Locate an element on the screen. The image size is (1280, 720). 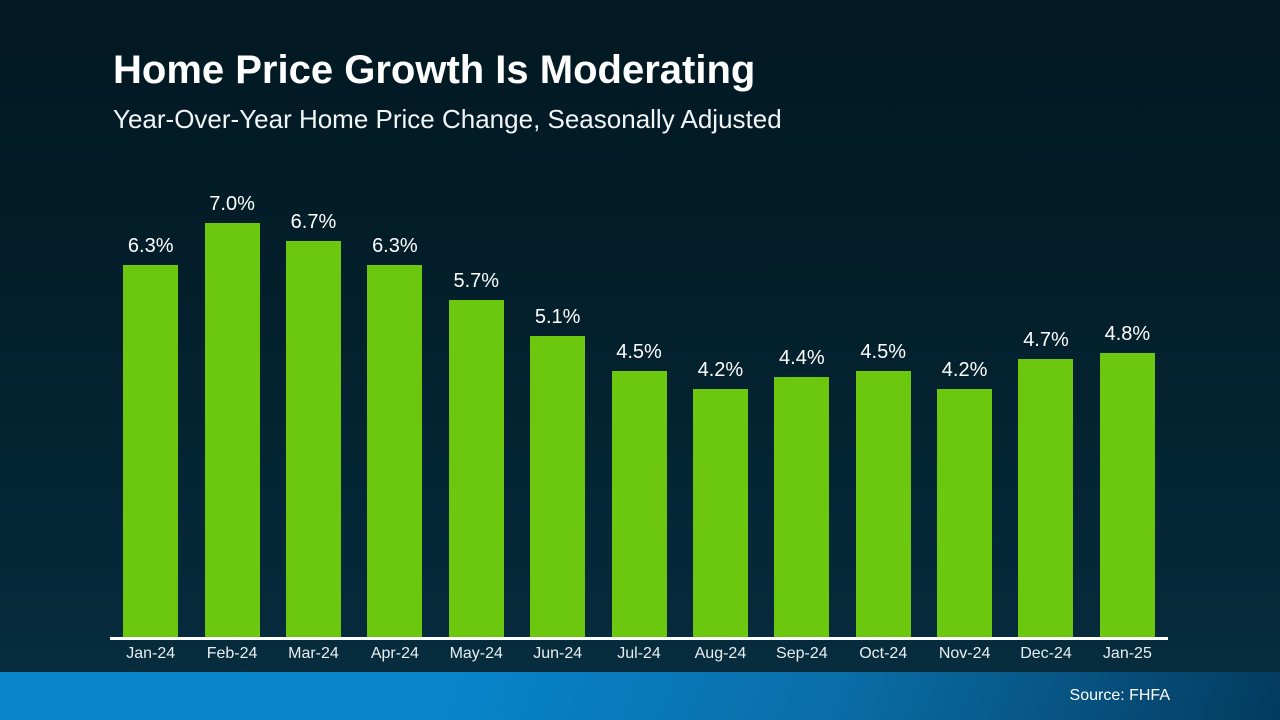
bar-column: 6.7% is located at coordinates (313, 409).